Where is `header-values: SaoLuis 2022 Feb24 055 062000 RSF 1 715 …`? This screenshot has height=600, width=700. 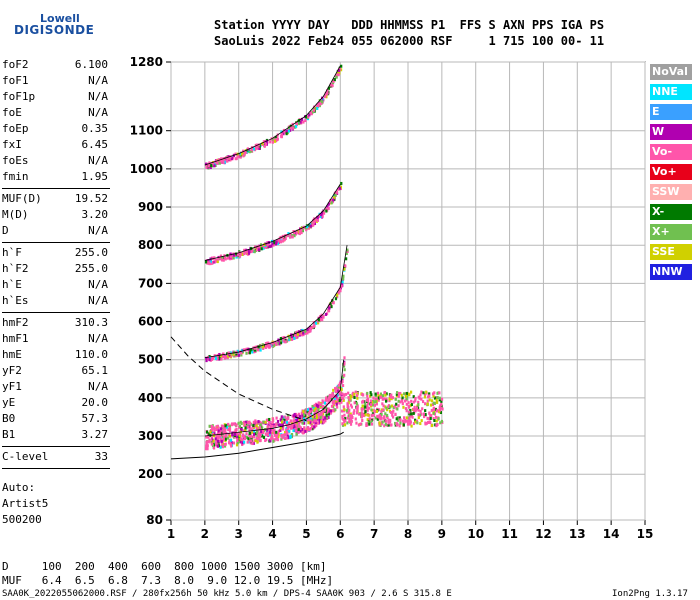
header-values: SaoLuis 2022 Feb24 055 062000 RSF 1 715 … is located at coordinates (409, 41).